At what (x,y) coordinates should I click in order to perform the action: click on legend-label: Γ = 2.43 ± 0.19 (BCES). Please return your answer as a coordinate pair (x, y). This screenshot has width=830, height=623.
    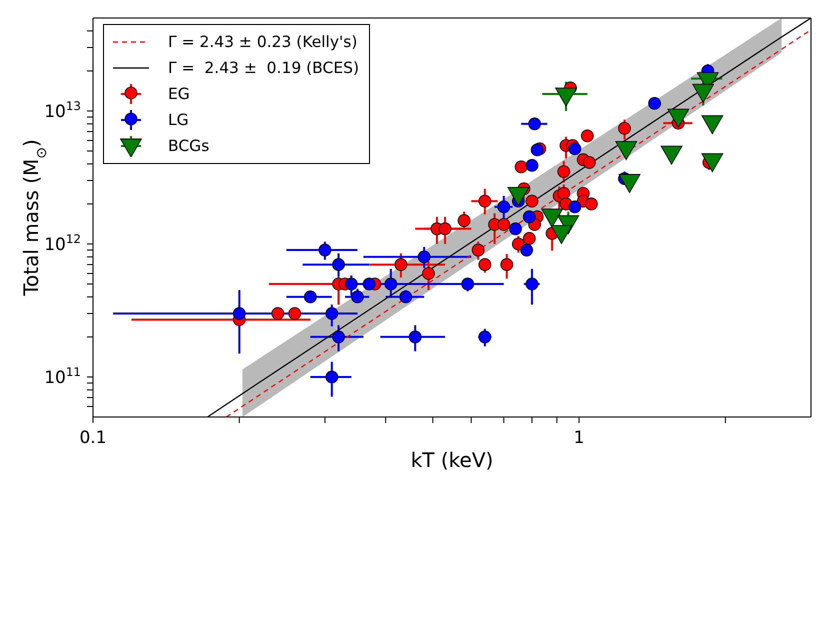
    Looking at the image, I should click on (264, 68).